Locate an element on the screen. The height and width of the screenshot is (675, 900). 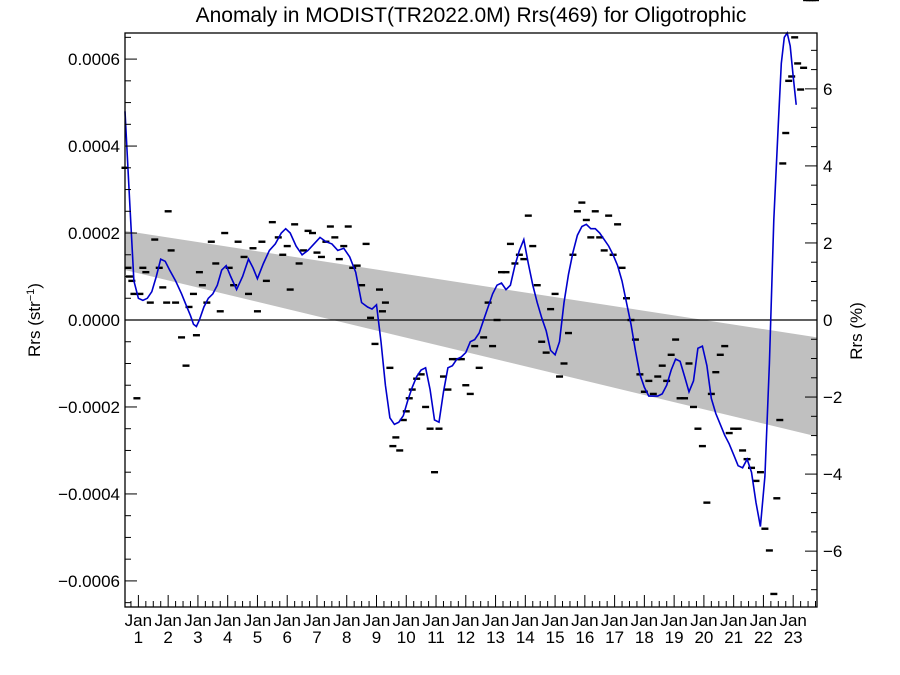
y2-tick-label: 2 is located at coordinates (827, 243).